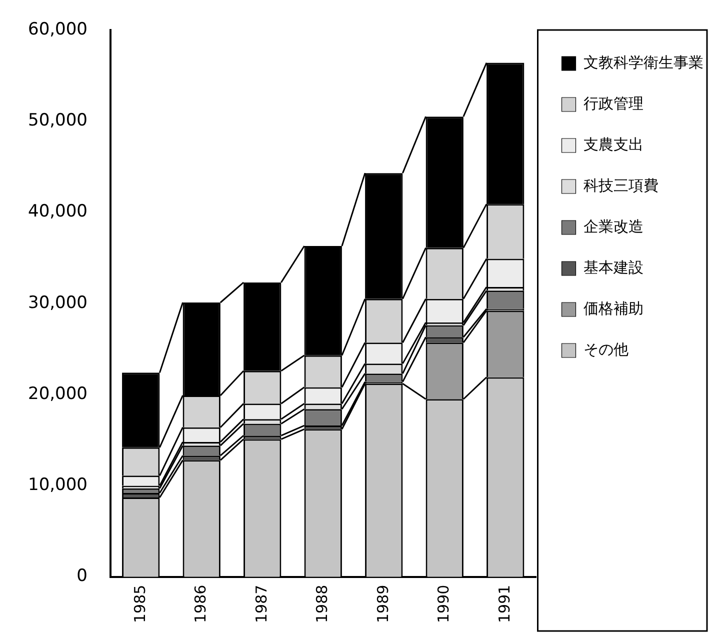 The height and width of the screenshot is (641, 715). I want to click on y-tick-label: 50,000, so click(58, 120).